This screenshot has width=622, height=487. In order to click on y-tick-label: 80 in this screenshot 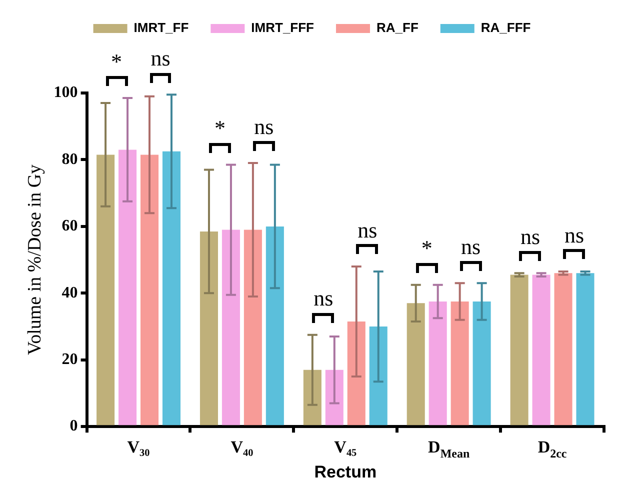, I will do `click(70, 159)`.